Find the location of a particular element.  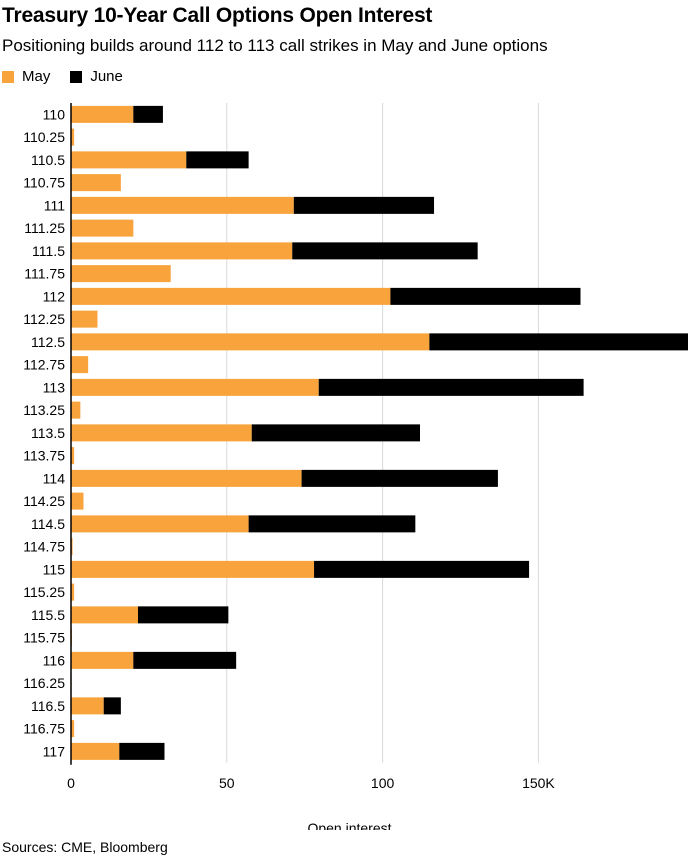

y-tick-label-113.5: 113.5 is located at coordinates (48, 433).